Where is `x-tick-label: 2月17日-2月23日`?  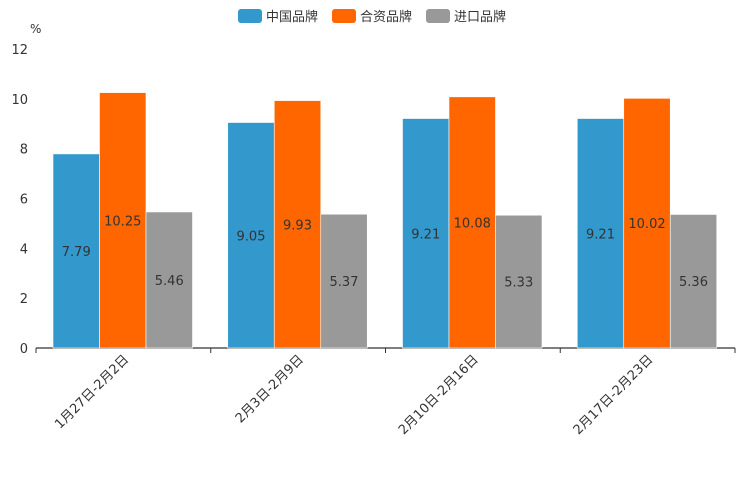 x-tick-label: 2月17日-2月23日 is located at coordinates (614, 395).